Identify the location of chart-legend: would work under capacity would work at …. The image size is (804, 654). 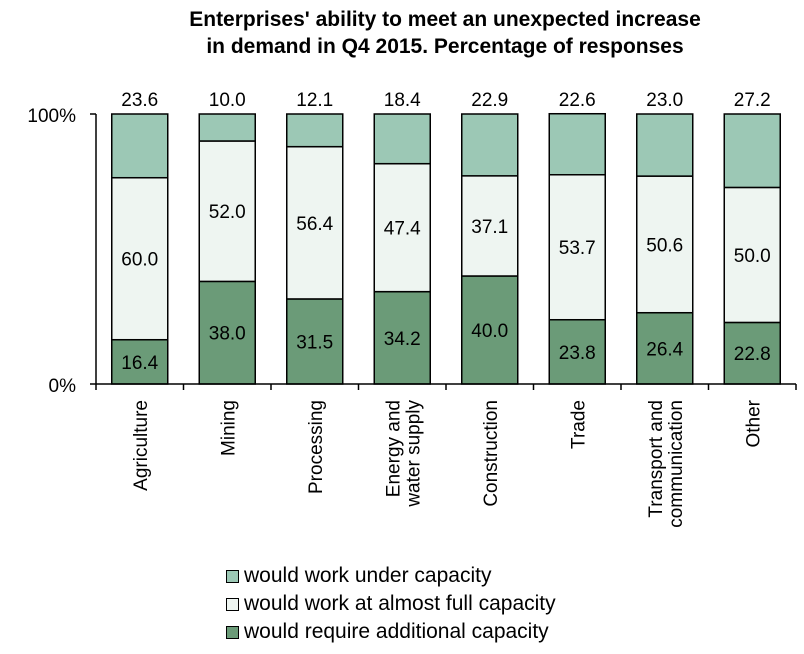
(391, 604).